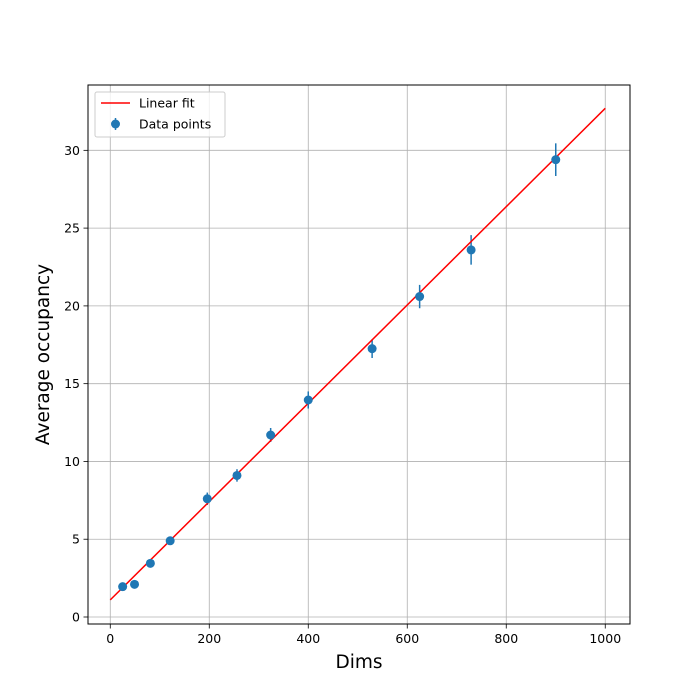 This screenshot has width=700, height=700. Describe the element at coordinates (506, 638) in the screenshot. I see `x-tick-label: 800` at that location.